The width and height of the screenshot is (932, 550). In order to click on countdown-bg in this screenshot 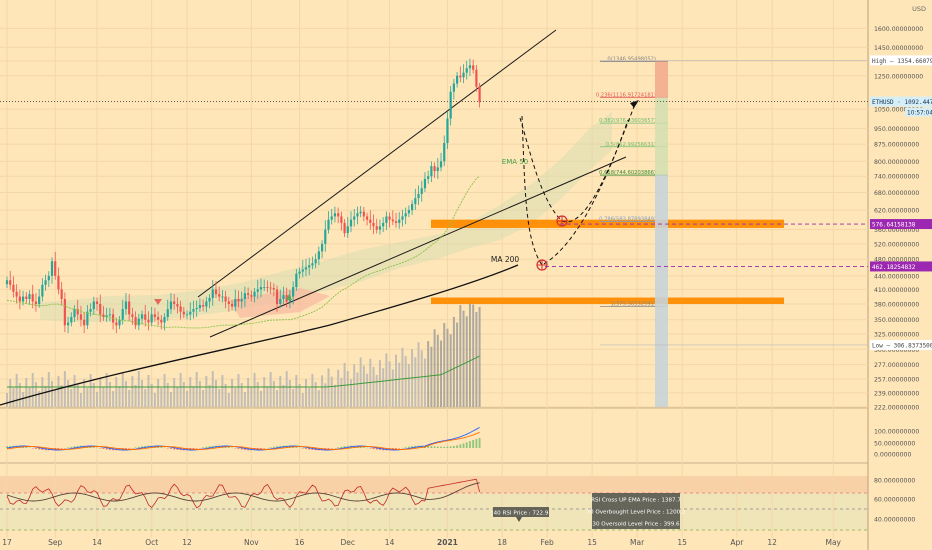, I will do `click(918, 112)`.